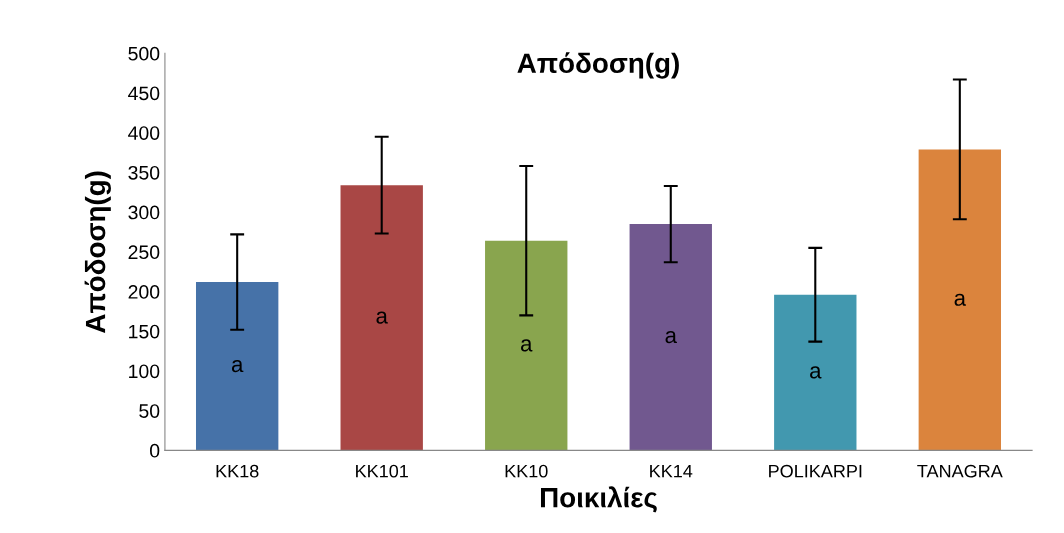 The width and height of the screenshot is (1064, 533). Describe the element at coordinates (144, 133) in the screenshot. I see `y-tick-label: 400` at that location.